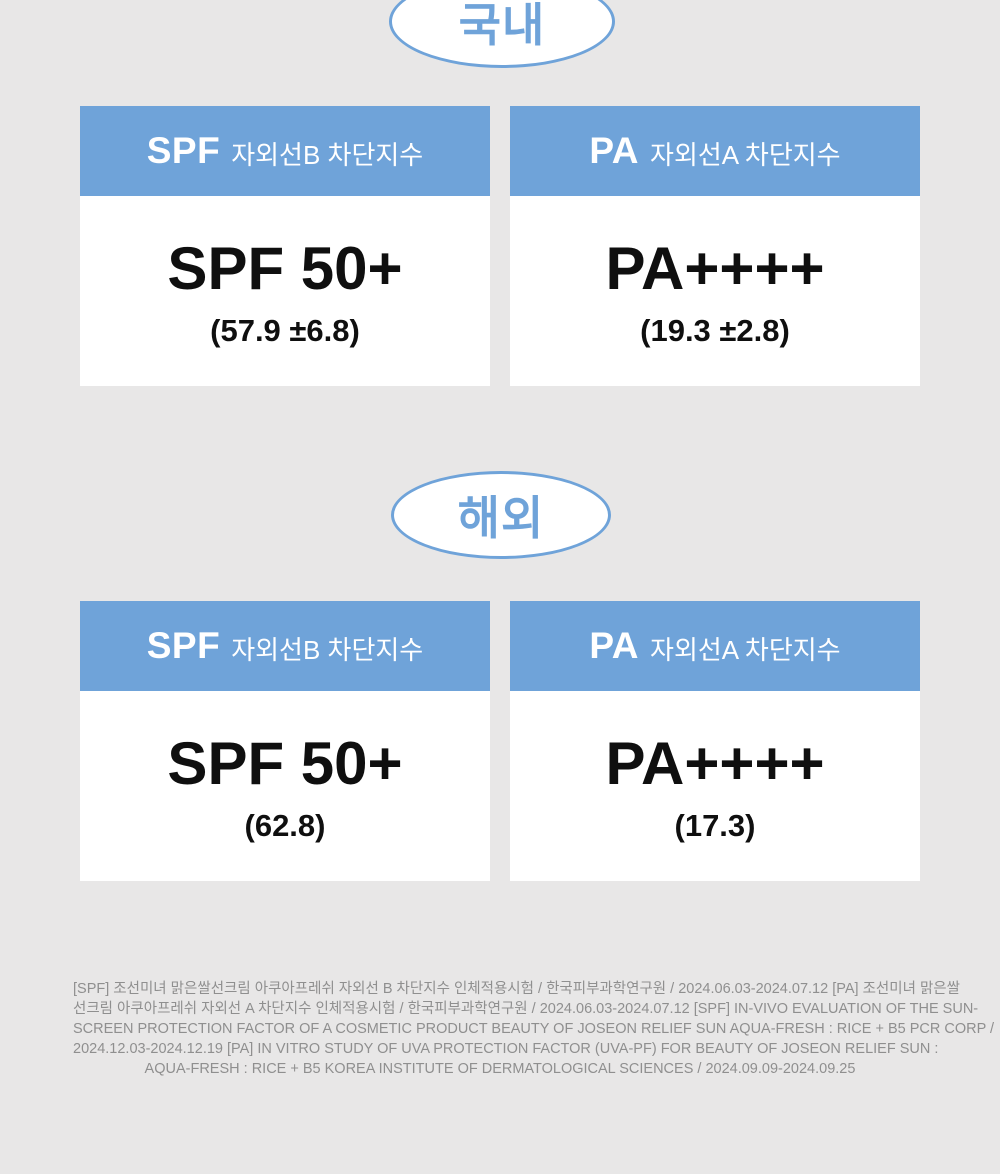 The image size is (1000, 1174). What do you see at coordinates (715, 268) in the screenshot?
I see `domestic-pa-value: PA++++` at bounding box center [715, 268].